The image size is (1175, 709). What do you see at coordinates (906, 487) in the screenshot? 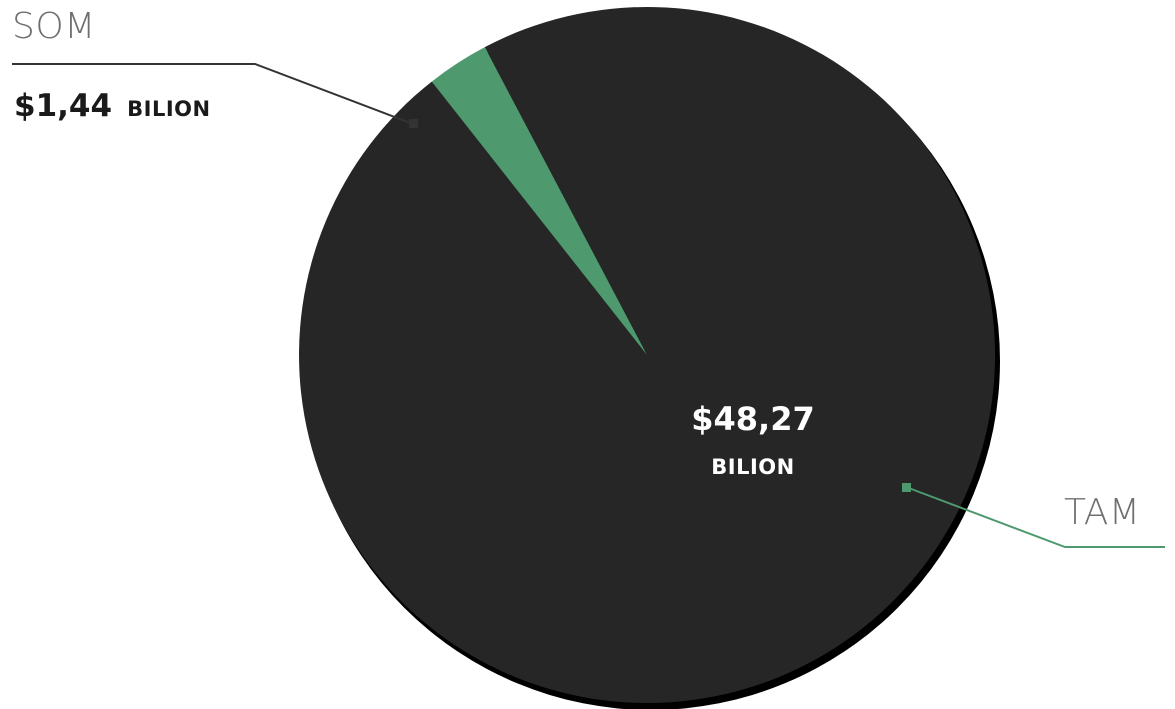
I see `tam-leader-marker` at bounding box center [906, 487].